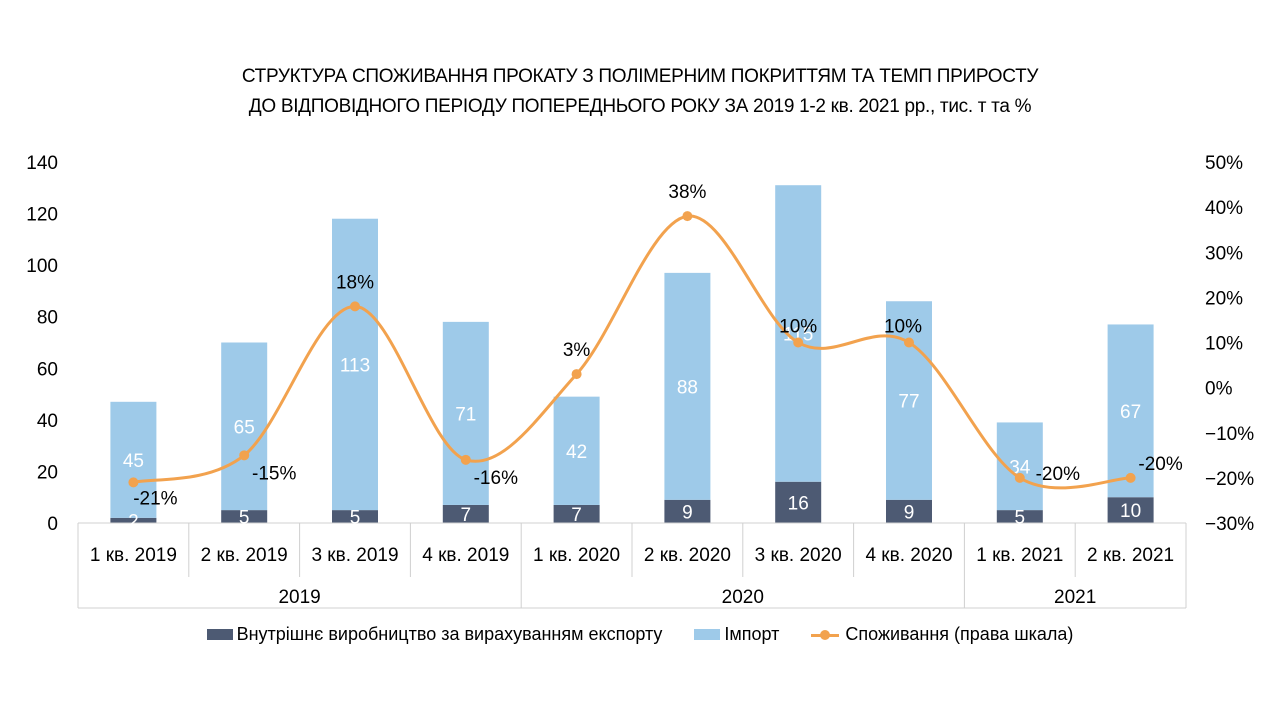  Describe the element at coordinates (219, 634) in the screenshot. I see `legend-swatch-domestic` at that location.